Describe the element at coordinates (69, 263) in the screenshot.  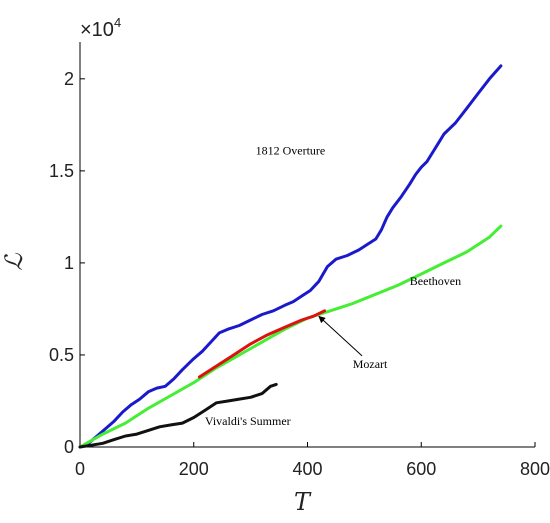
I see `y-tick-label: 1` at that location.